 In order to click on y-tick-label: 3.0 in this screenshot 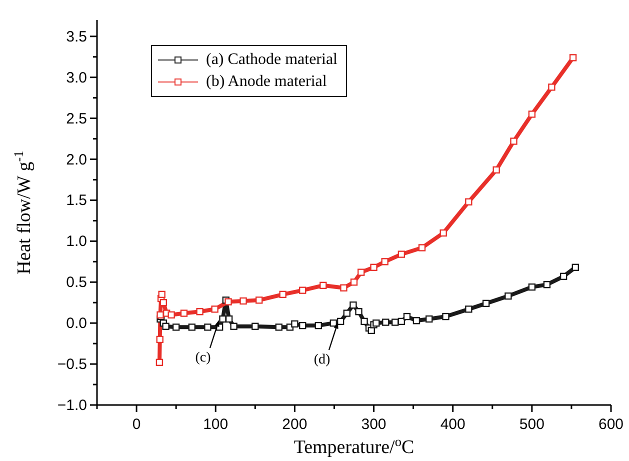, I will do `click(76, 77)`.